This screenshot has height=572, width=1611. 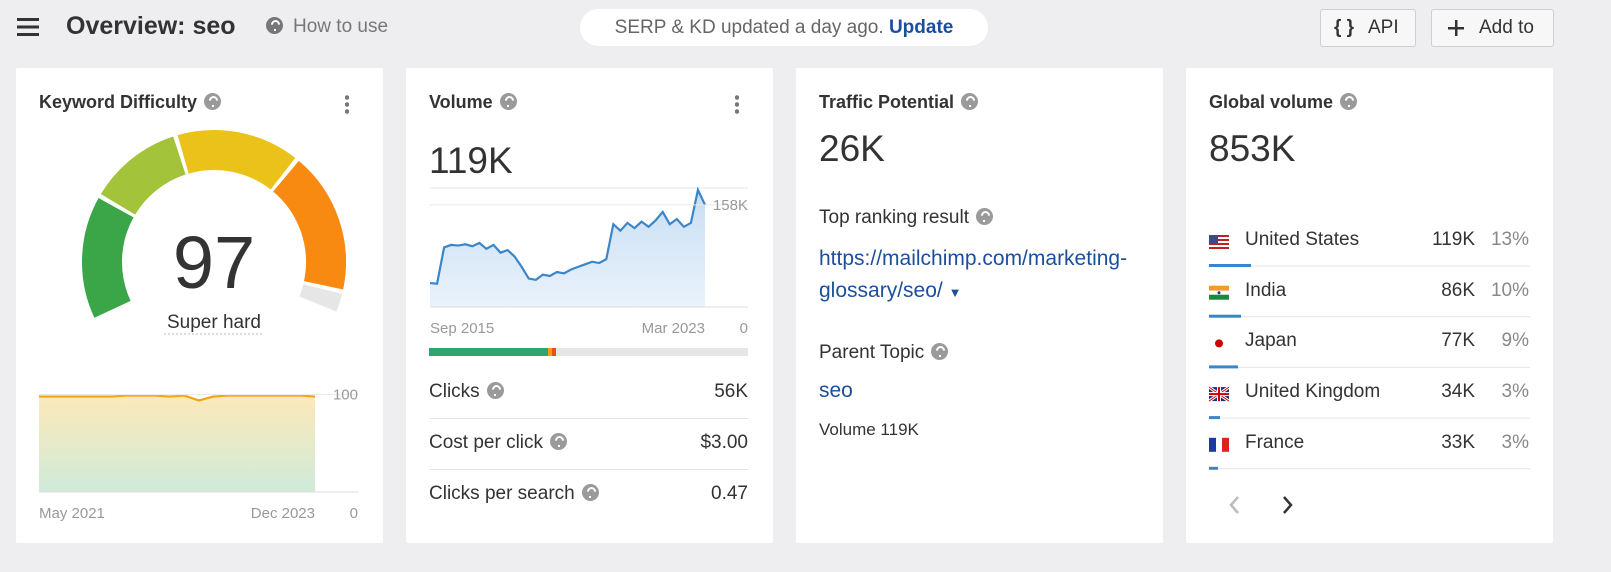 I want to click on metric-value: $3.00, so click(x=724, y=442).